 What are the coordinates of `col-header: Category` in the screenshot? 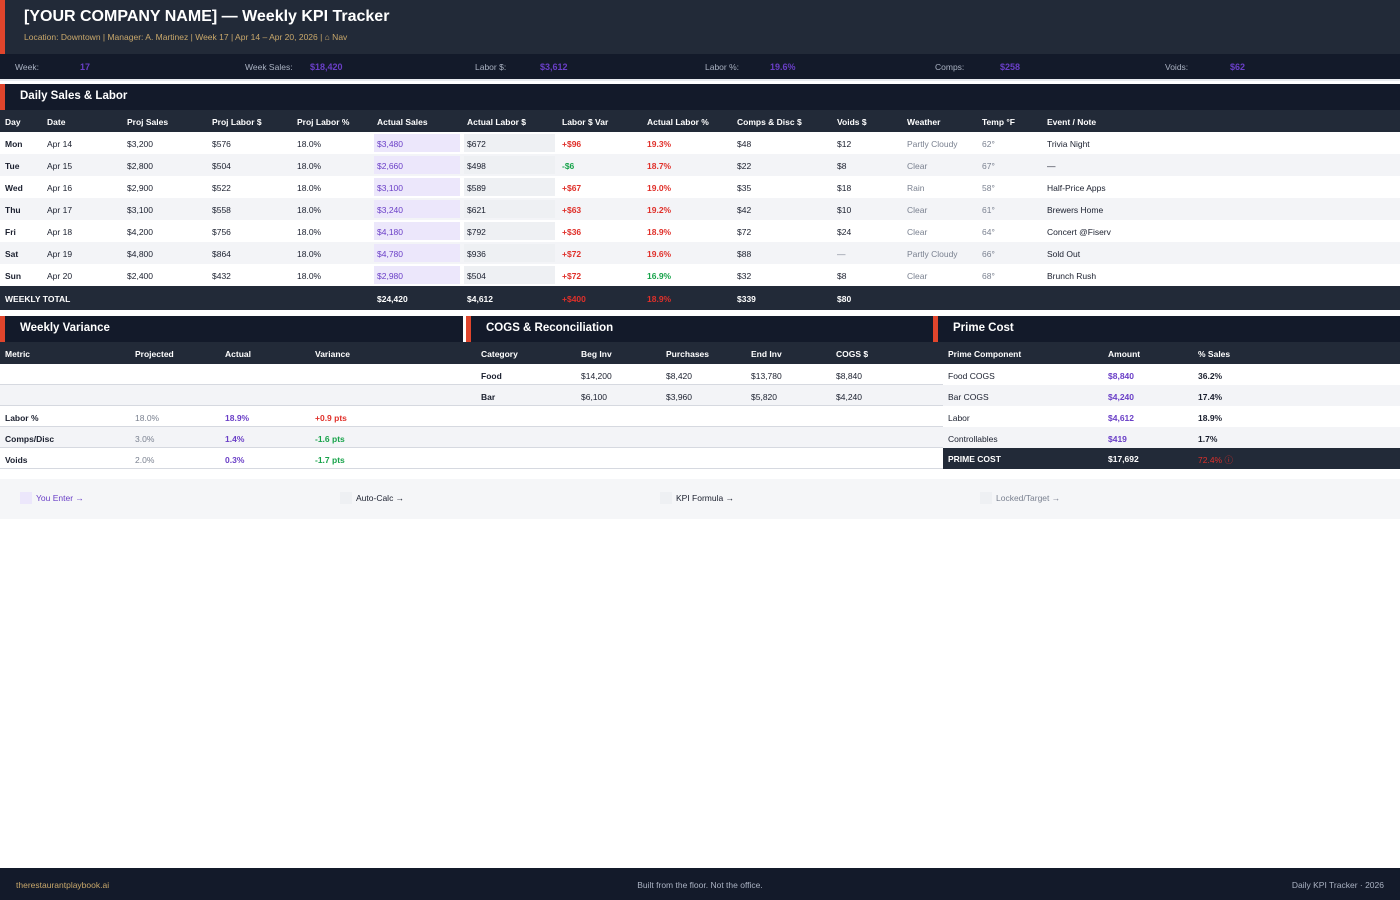 It's located at (499, 354).